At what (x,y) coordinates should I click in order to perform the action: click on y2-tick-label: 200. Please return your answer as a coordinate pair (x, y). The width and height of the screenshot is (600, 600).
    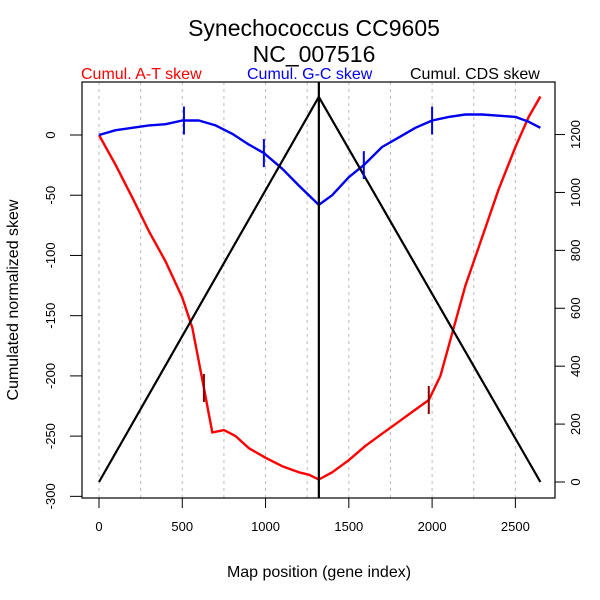
    Looking at the image, I should click on (575, 424).